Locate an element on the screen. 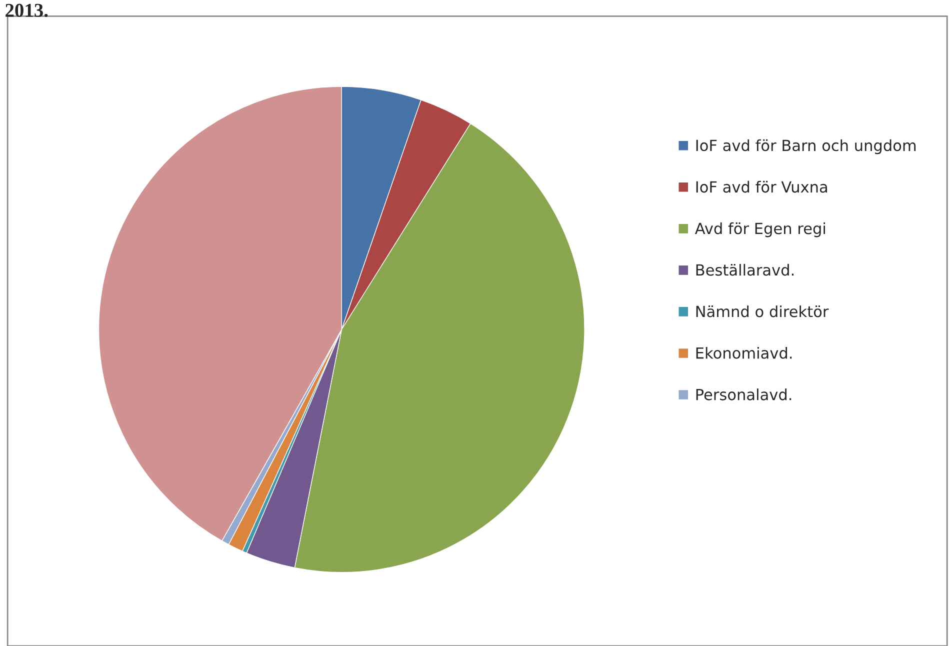  legend-label: Personalavd. is located at coordinates (744, 394).